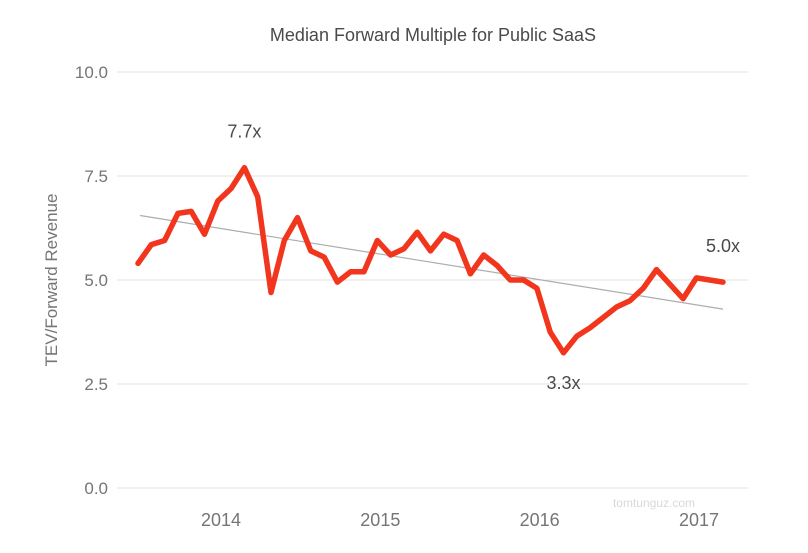  What do you see at coordinates (723, 246) in the screenshot?
I see `annotation-label: 5.0x` at bounding box center [723, 246].